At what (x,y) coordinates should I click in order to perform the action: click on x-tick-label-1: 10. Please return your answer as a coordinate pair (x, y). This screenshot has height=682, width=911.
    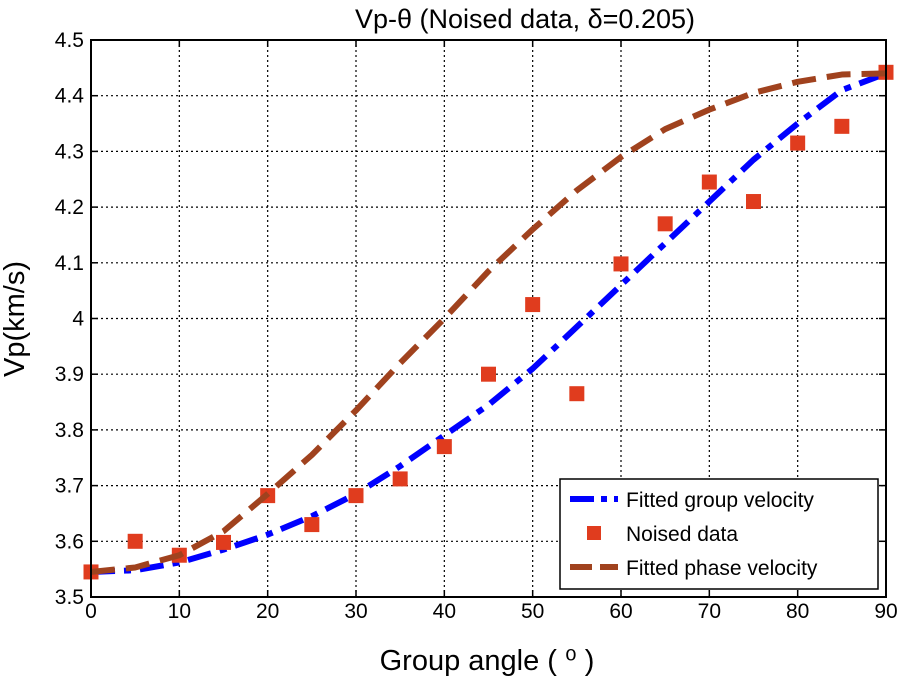
    Looking at the image, I should click on (179, 611).